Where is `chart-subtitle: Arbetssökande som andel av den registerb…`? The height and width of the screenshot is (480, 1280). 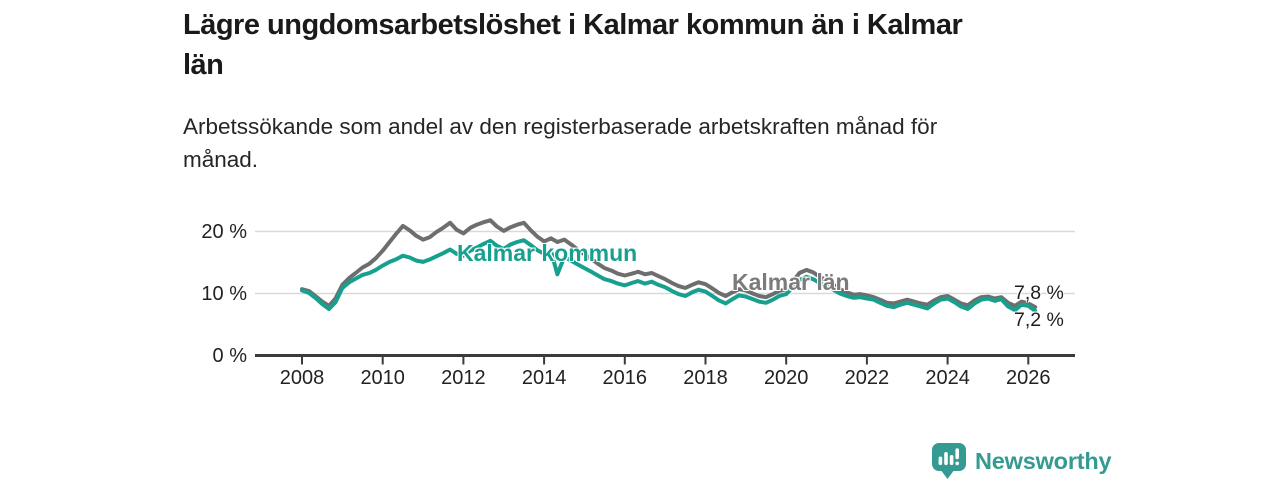
chart-subtitle: Arbetssökande som andel av den registerb… is located at coordinates (633, 143).